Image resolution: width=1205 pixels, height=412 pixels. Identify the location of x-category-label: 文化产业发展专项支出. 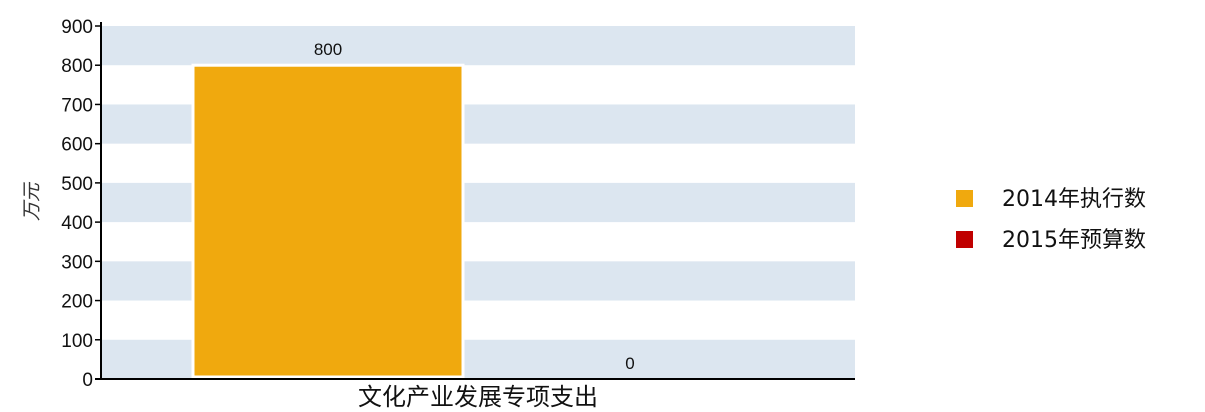
(478, 397).